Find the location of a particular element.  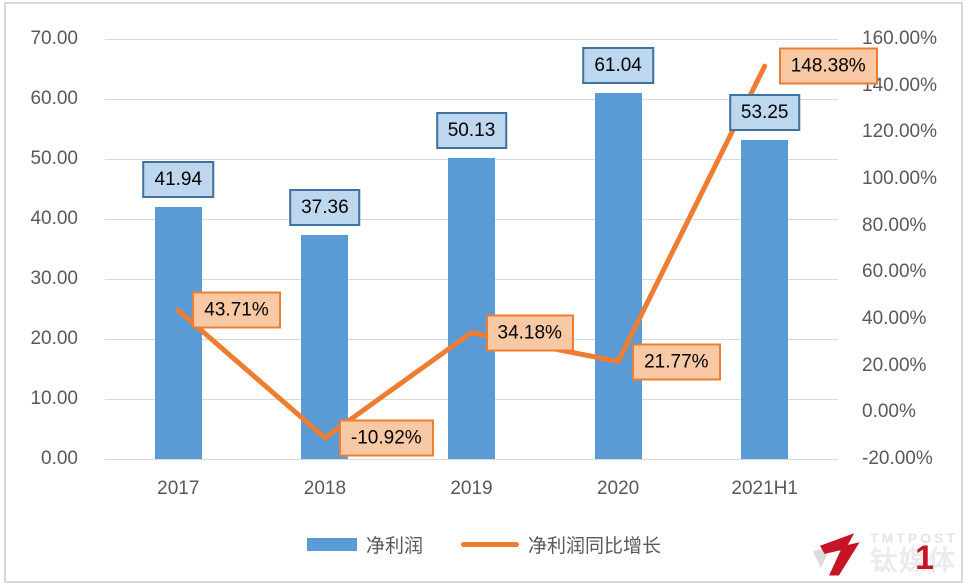

left-axis-tick: 0.00 is located at coordinates (59, 458).